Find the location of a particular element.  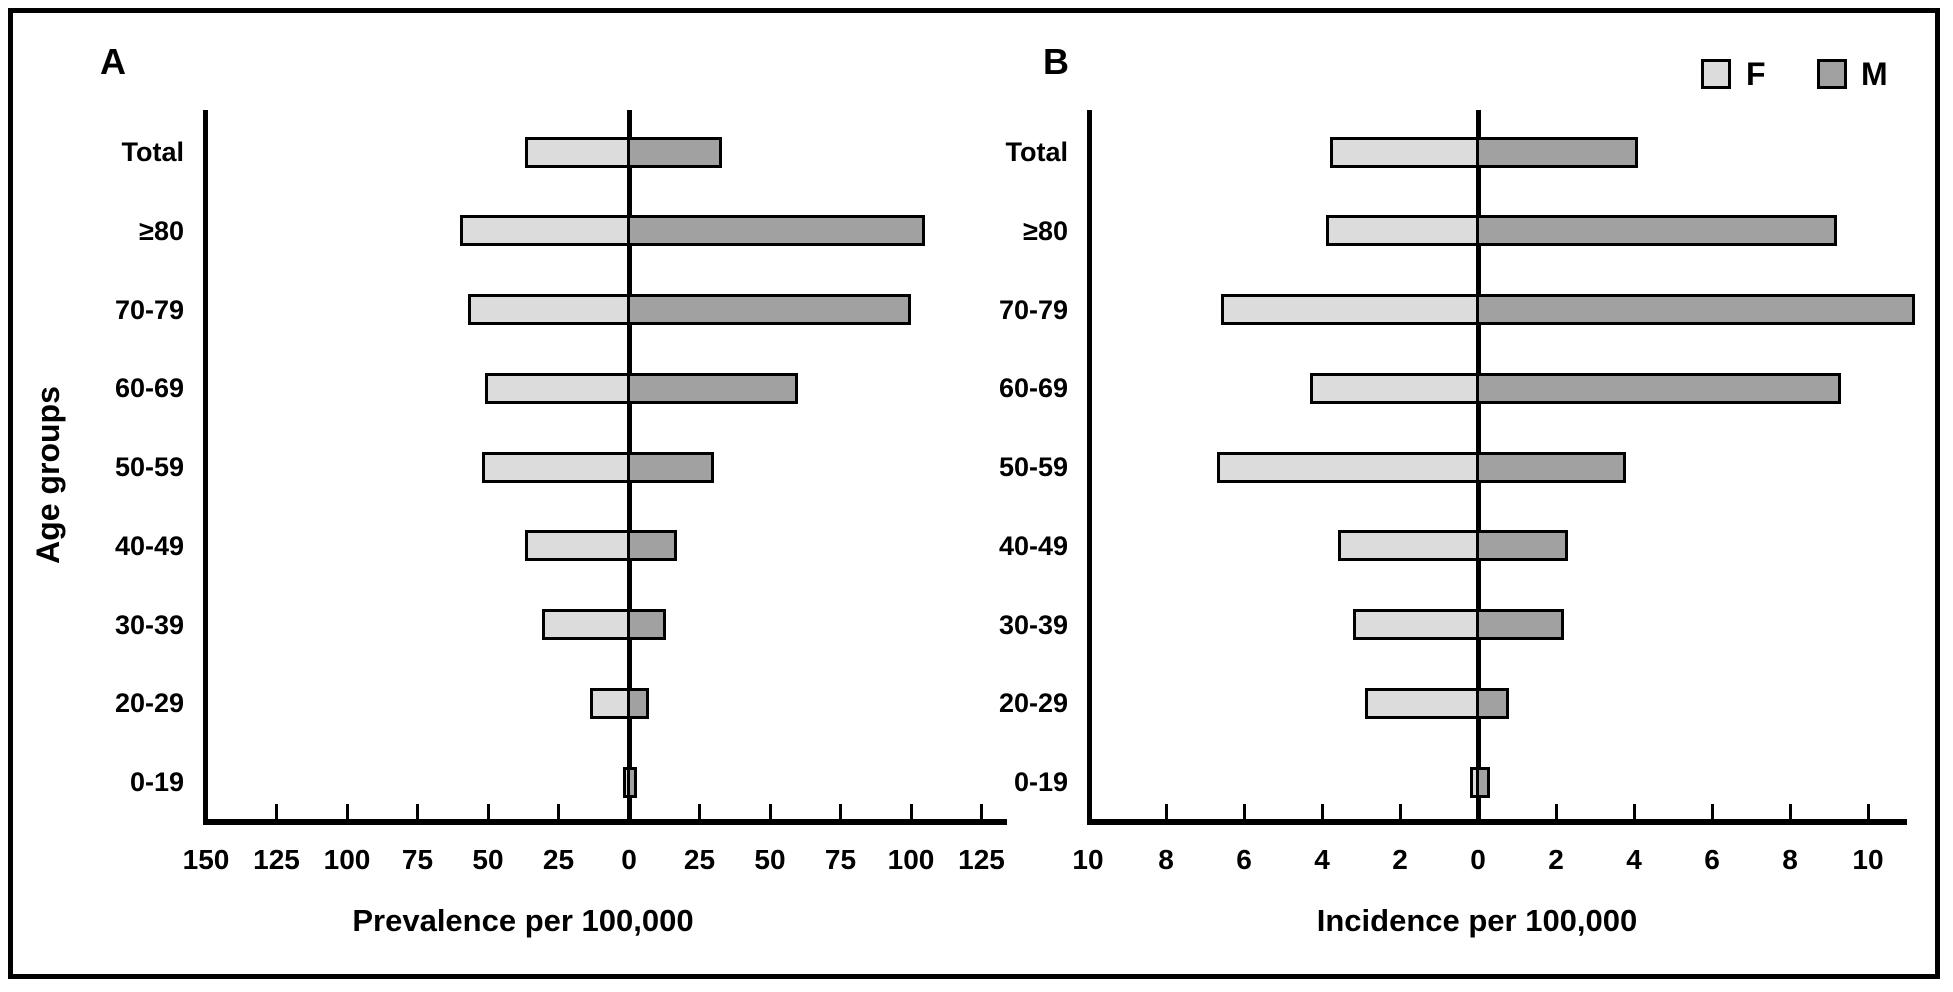

bar-male-a-≥80 is located at coordinates (776, 231).